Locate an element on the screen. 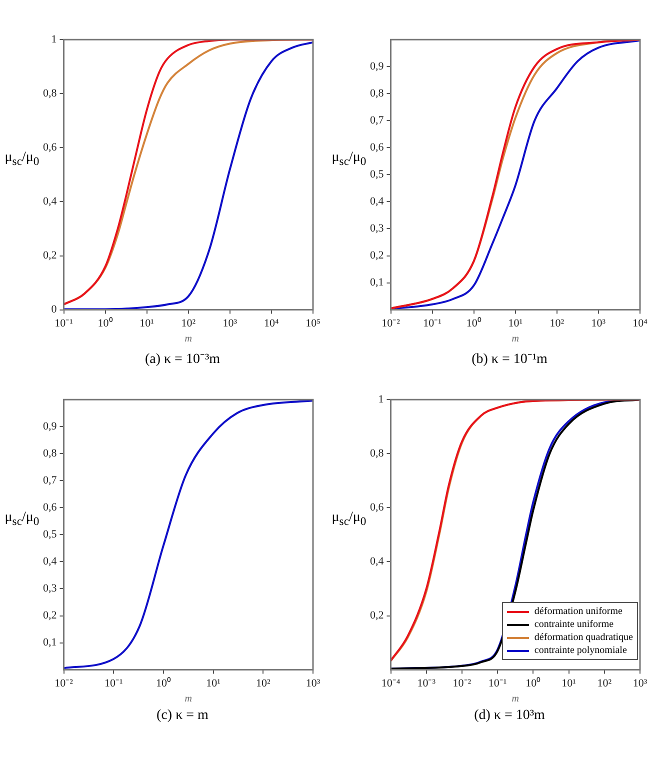 This screenshot has height=758, width=655. text: (c) κ = m is located at coordinates (183, 716).